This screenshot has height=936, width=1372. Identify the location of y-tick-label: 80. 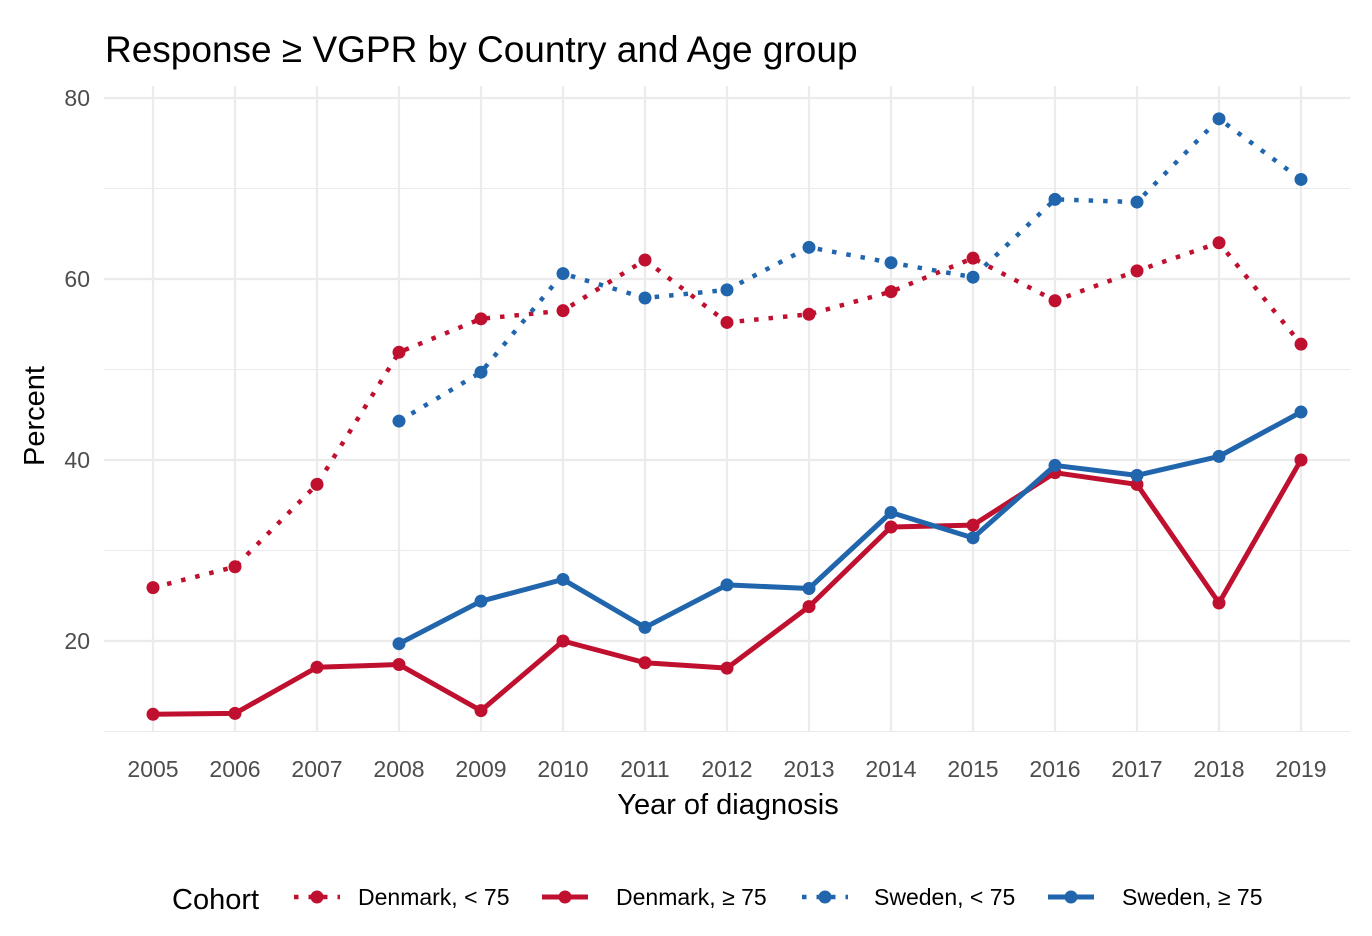
(77, 98).